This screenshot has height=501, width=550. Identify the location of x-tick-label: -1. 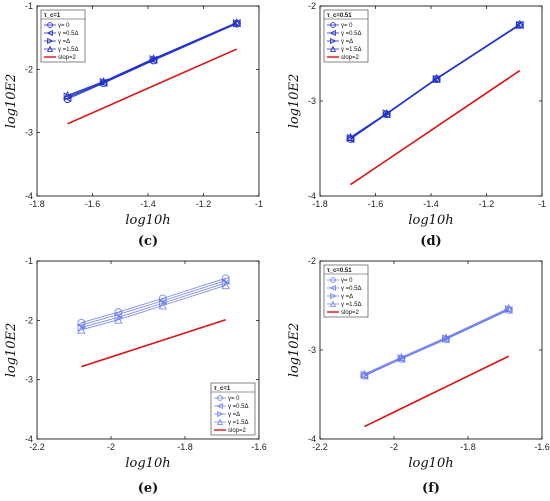
(542, 204).